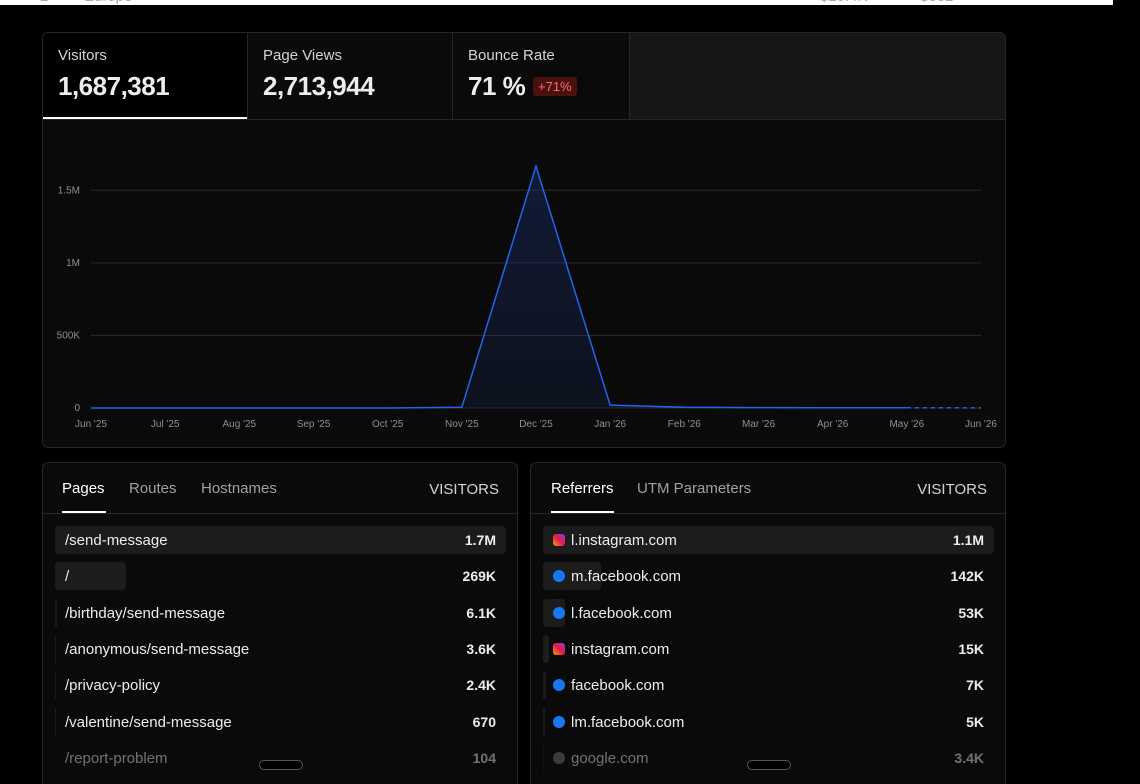 This screenshot has height=784, width=1140. Describe the element at coordinates (968, 540) in the screenshot. I see `row-value: 1.1M` at that location.